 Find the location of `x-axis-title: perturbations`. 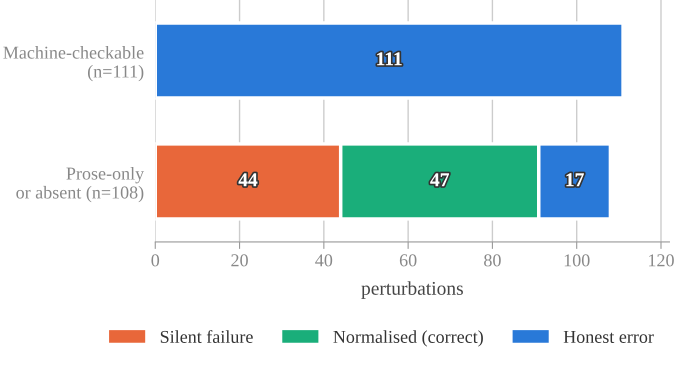

x-axis-title: perturbations is located at coordinates (412, 290).